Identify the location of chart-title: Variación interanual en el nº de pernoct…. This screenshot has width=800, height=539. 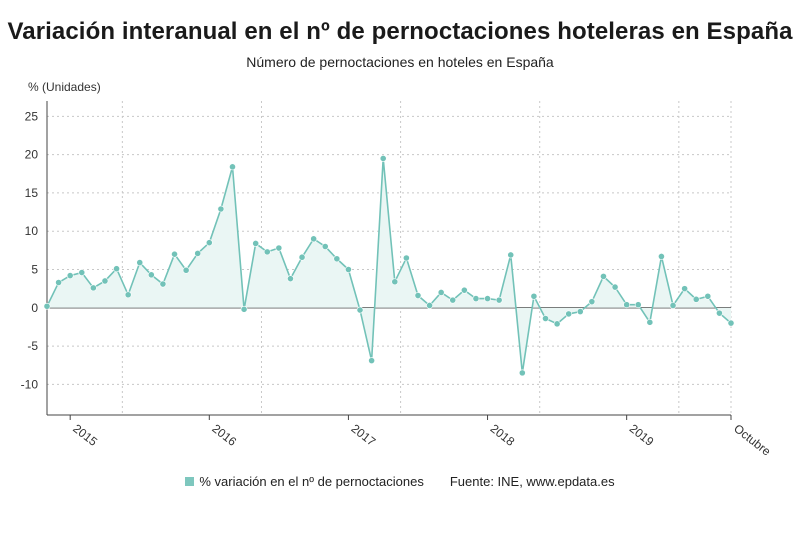
(400, 31).